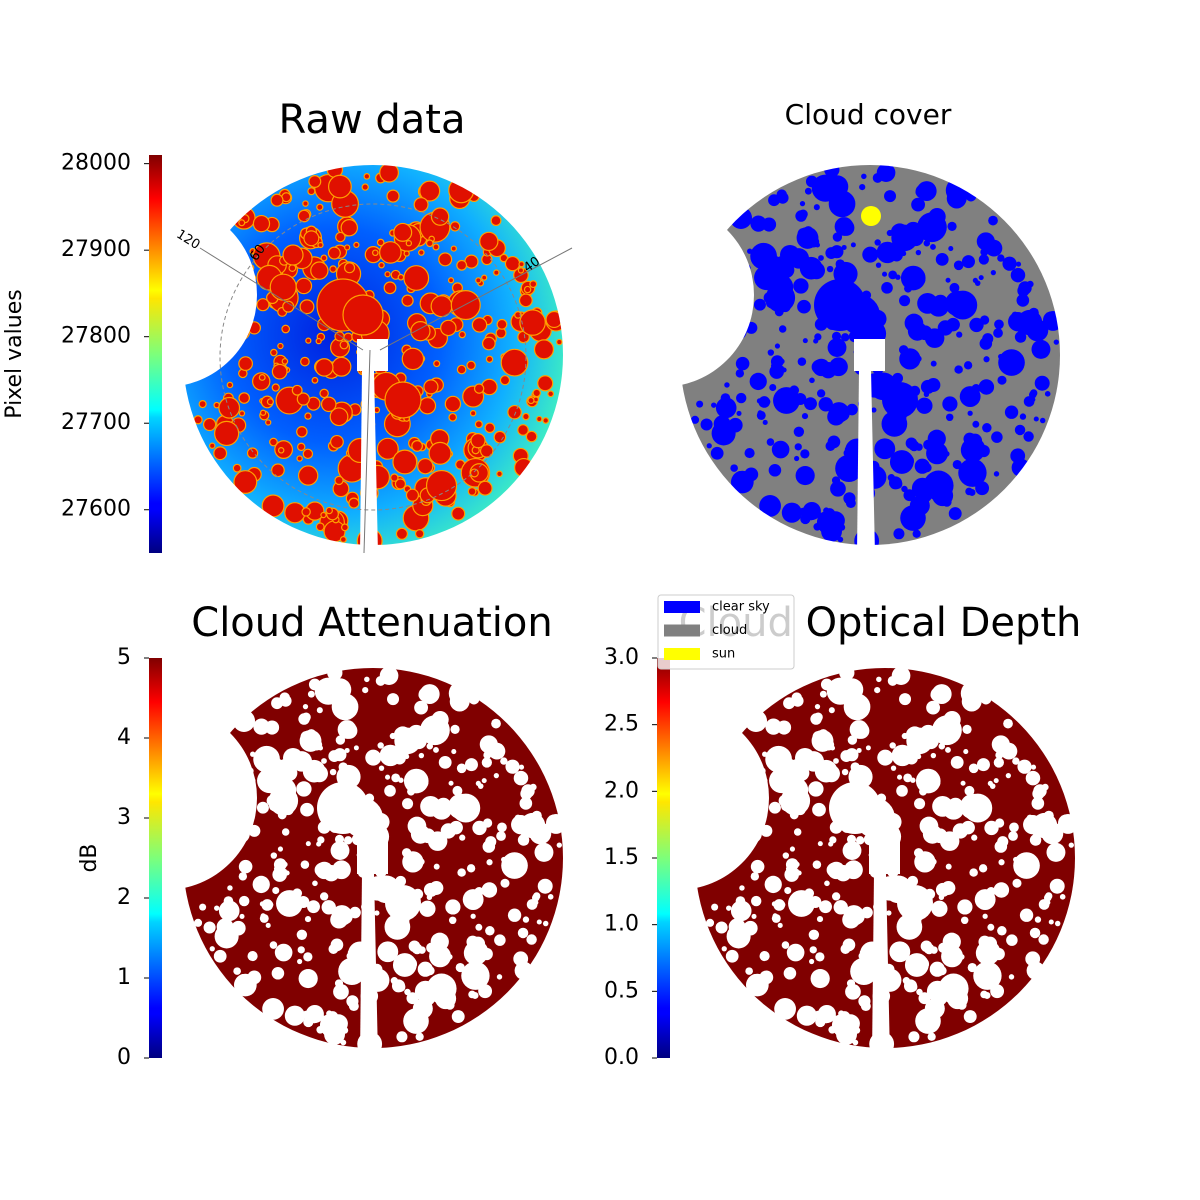 This screenshot has width=1200, height=1200. What do you see at coordinates (621, 990) in the screenshot?
I see `colorbar-tick-label: 0.5` at bounding box center [621, 990].